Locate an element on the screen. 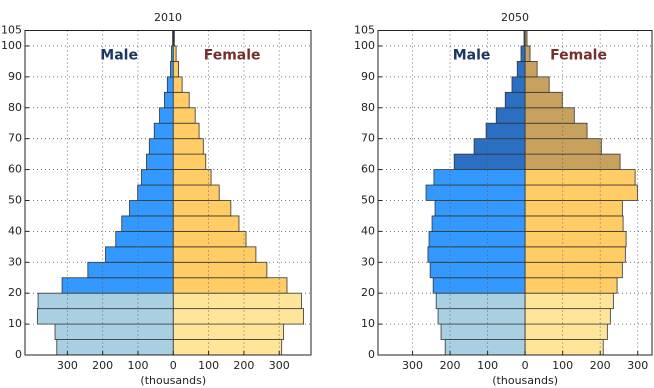 The image size is (654, 388). legend-label: Male is located at coordinates (472, 56).